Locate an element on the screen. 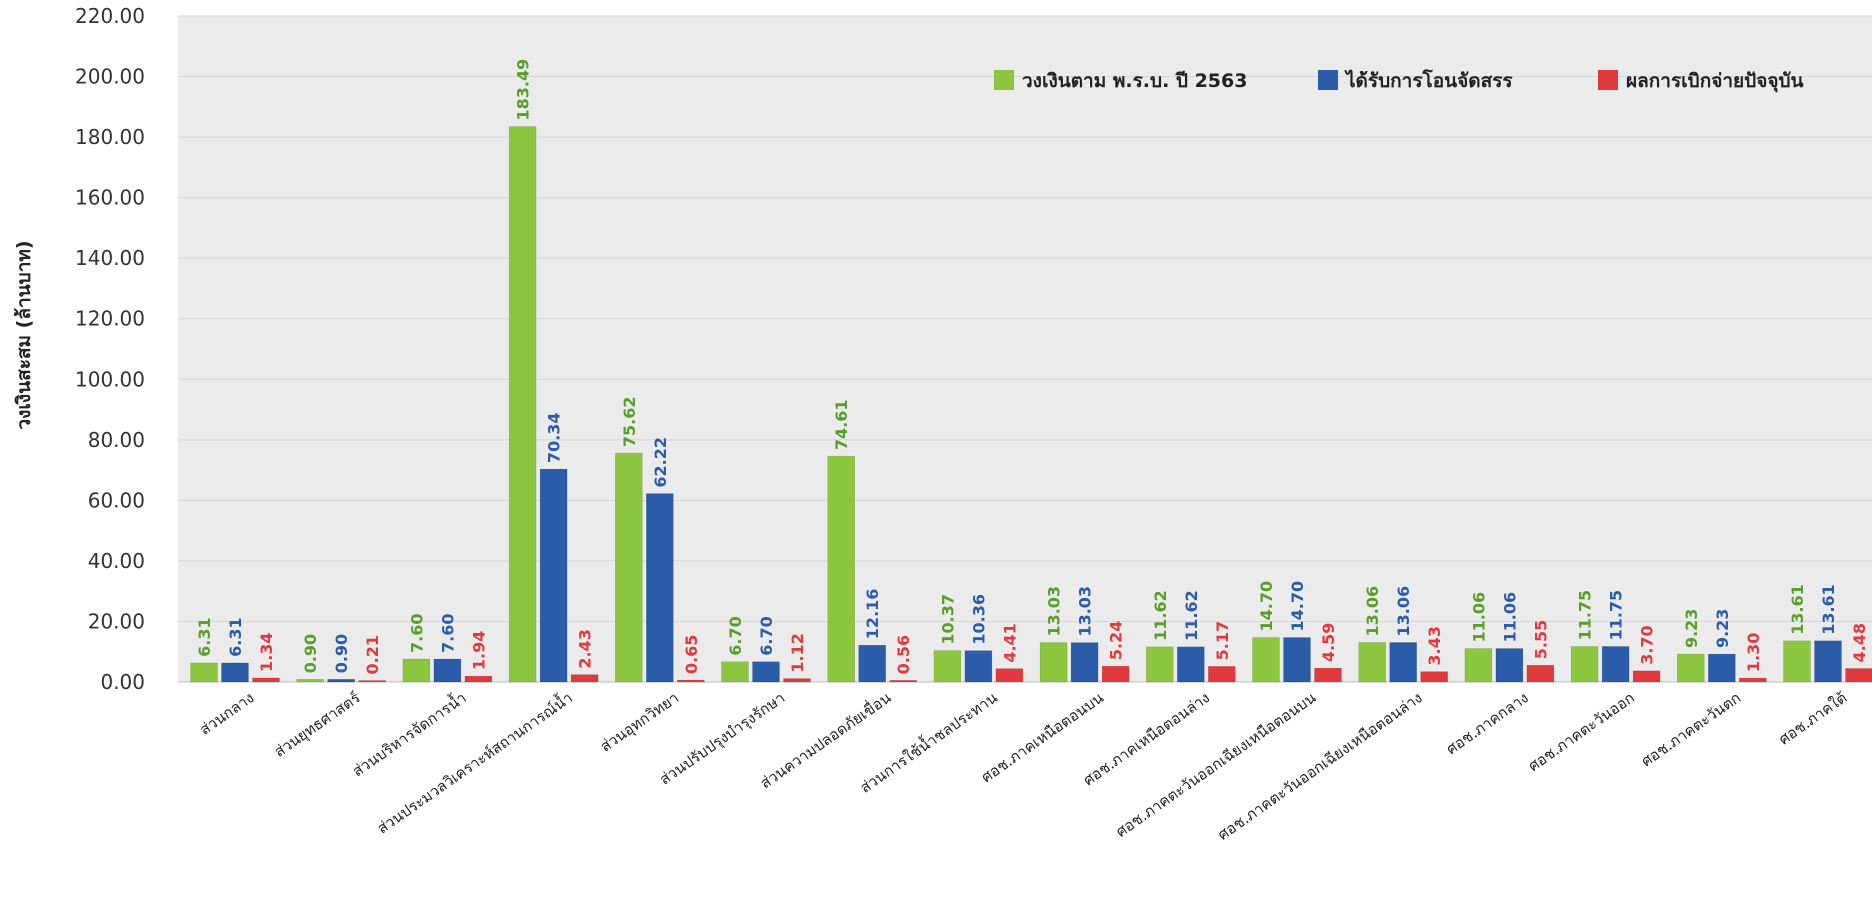 This screenshot has width=1872, height=924. y-tick-label: 220.00 is located at coordinates (110, 16).